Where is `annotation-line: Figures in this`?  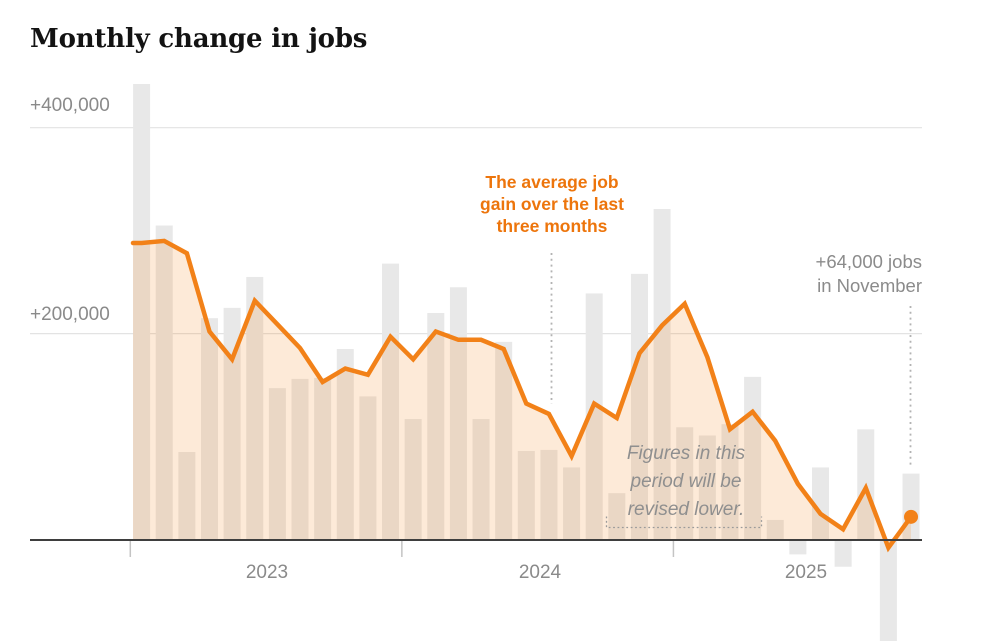
annotation-line: Figures in this is located at coordinates (686, 453).